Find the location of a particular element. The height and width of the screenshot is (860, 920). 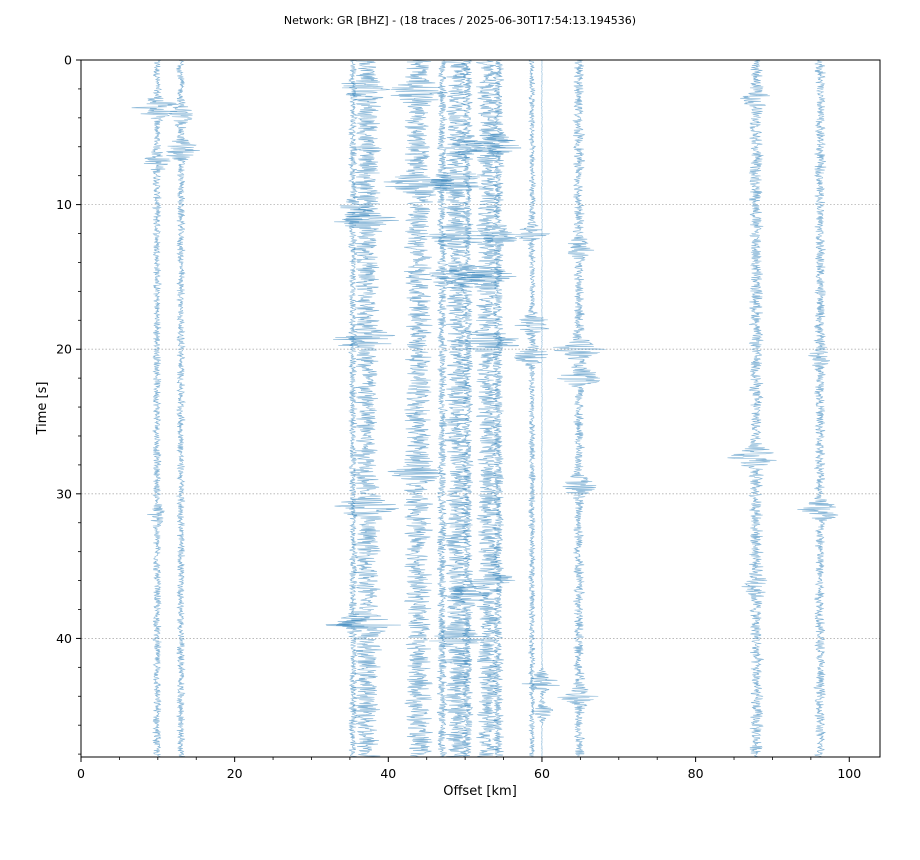

x-tick-label: 100 is located at coordinates (849, 773).